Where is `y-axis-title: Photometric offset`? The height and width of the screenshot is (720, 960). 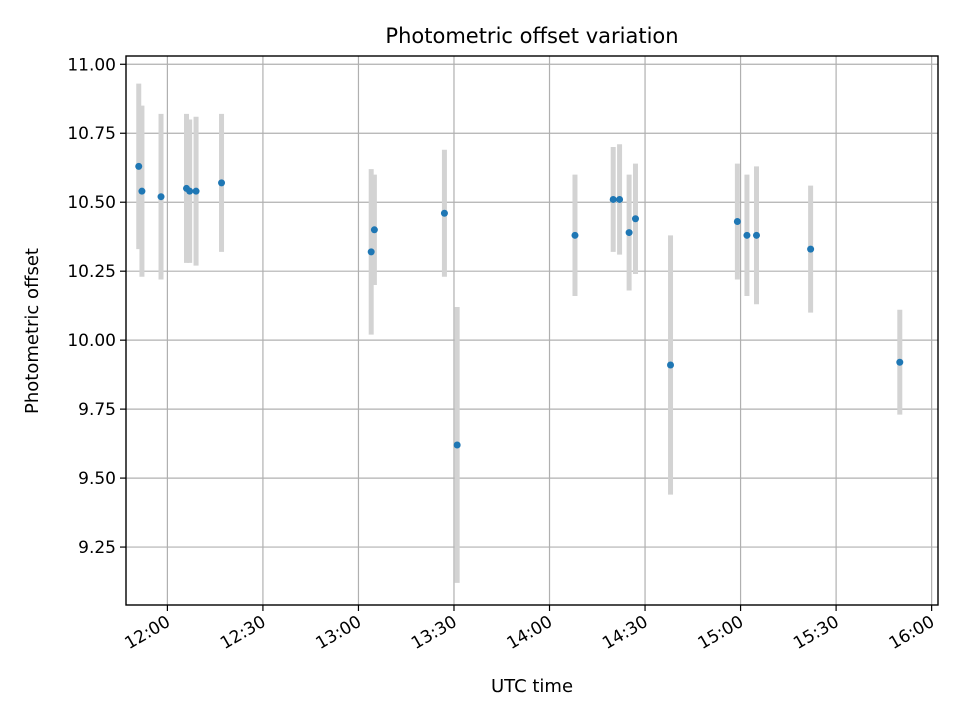
y-axis-title: Photometric offset is located at coordinates (32, 331).